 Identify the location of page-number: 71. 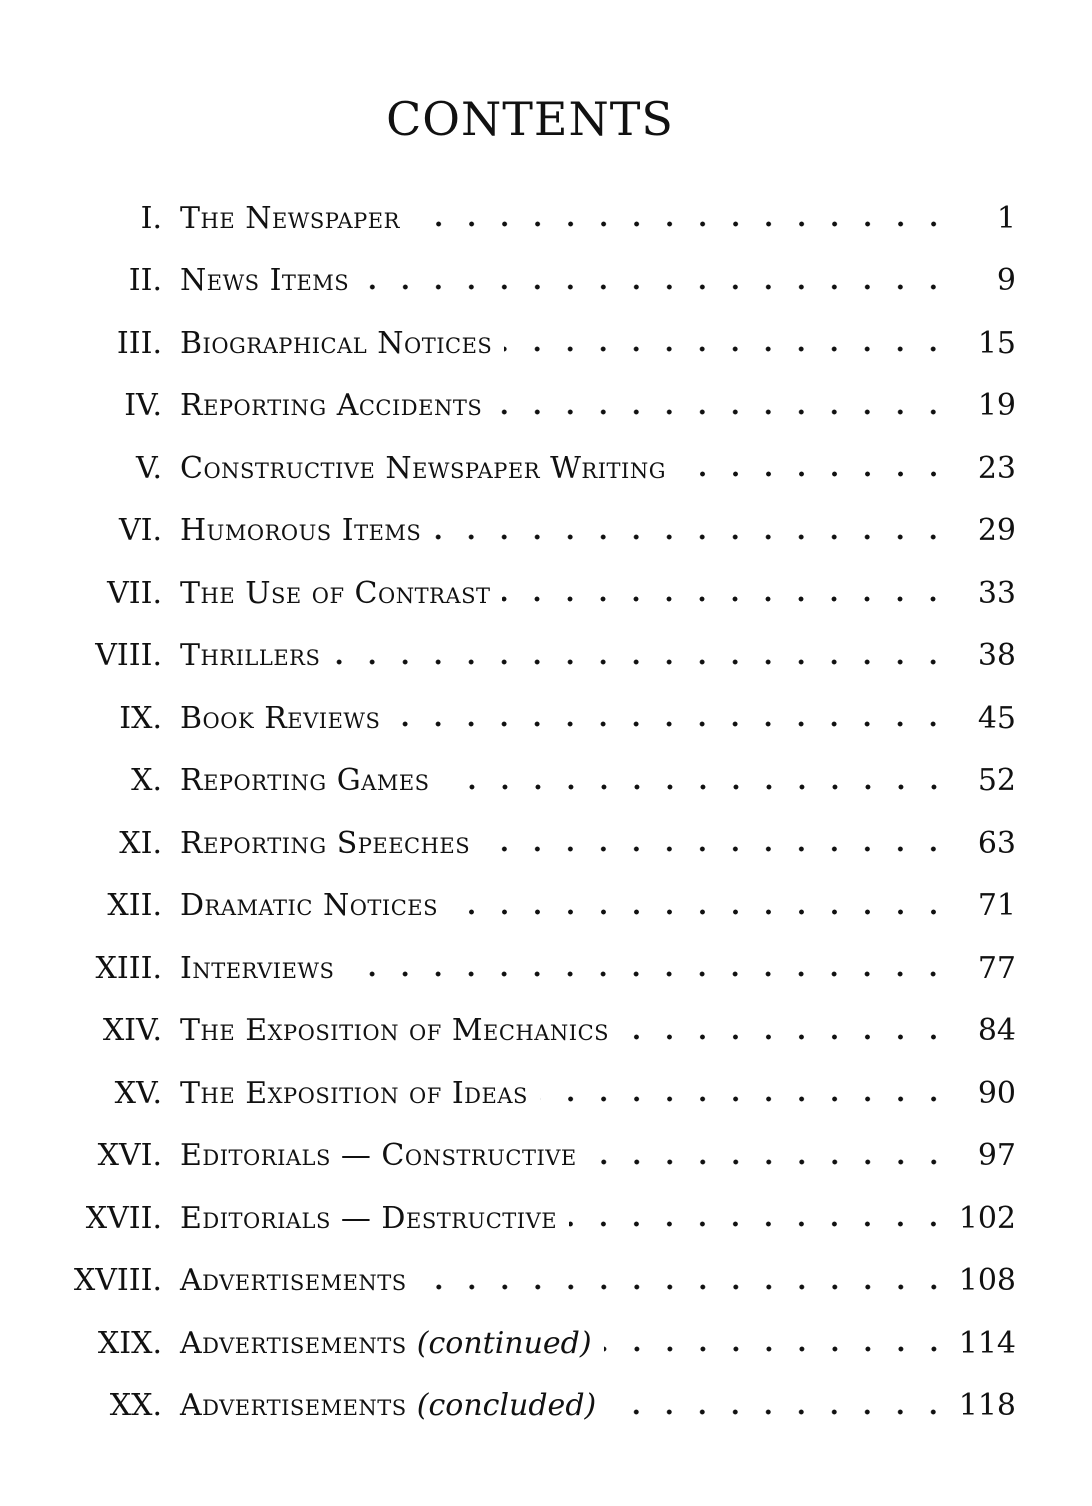
(996, 905).